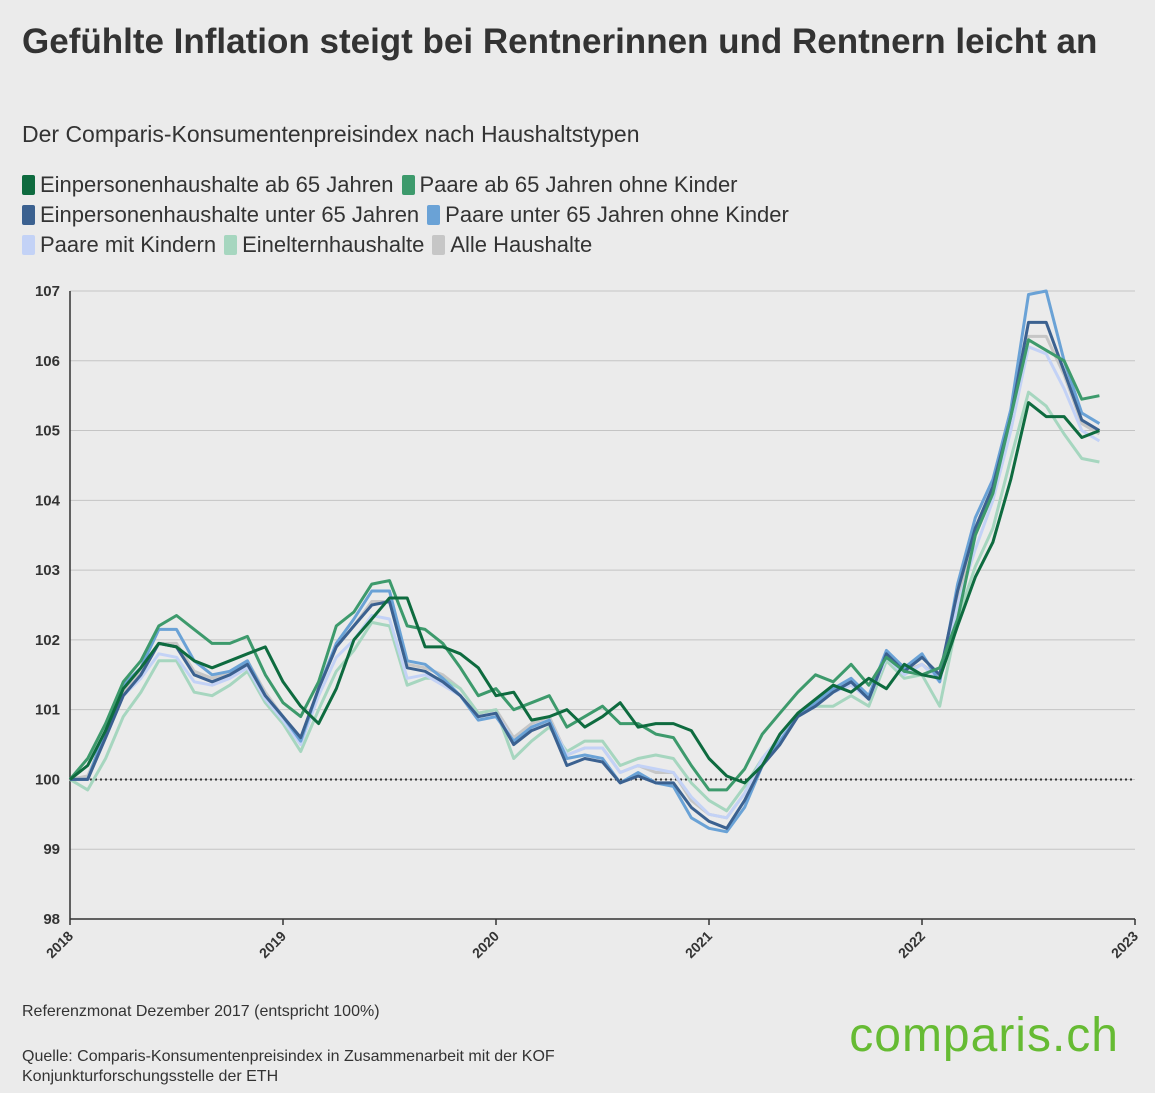  What do you see at coordinates (51, 849) in the screenshot?
I see `y-tick-label: 99` at bounding box center [51, 849].